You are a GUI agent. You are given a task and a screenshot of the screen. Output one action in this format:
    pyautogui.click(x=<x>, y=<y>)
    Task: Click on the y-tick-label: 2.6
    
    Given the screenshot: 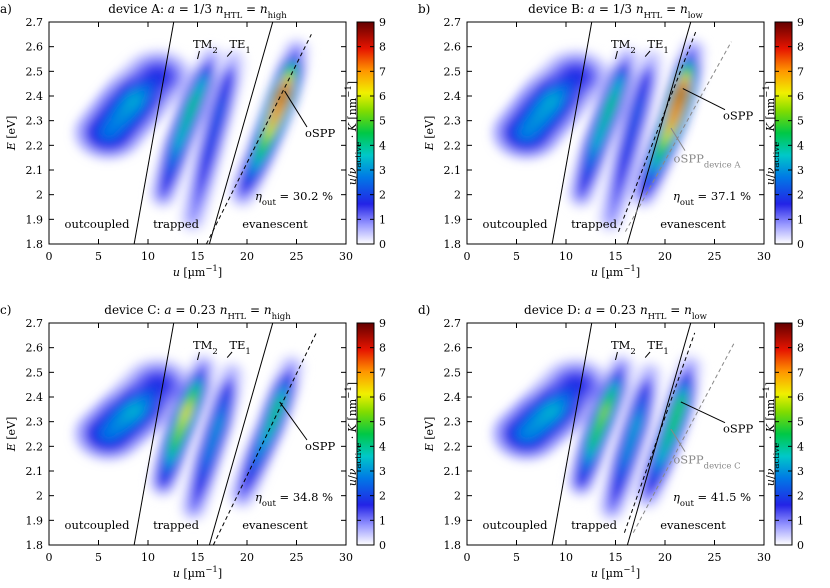 What is the action you would take?
    pyautogui.click(x=453, y=348)
    